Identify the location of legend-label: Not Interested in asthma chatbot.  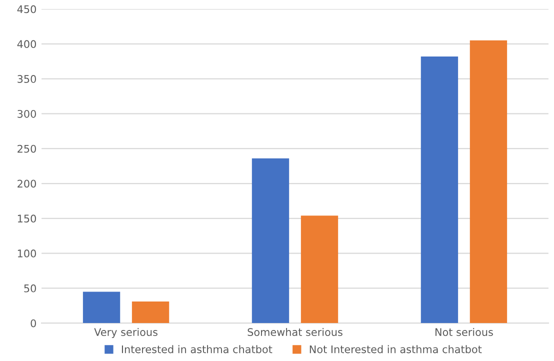
(396, 349).